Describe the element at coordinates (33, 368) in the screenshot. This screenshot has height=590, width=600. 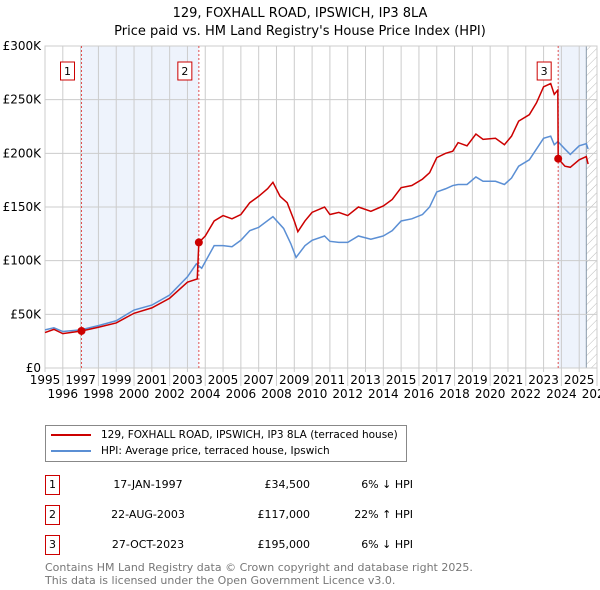
I see `y-tick-label: £0` at that location.